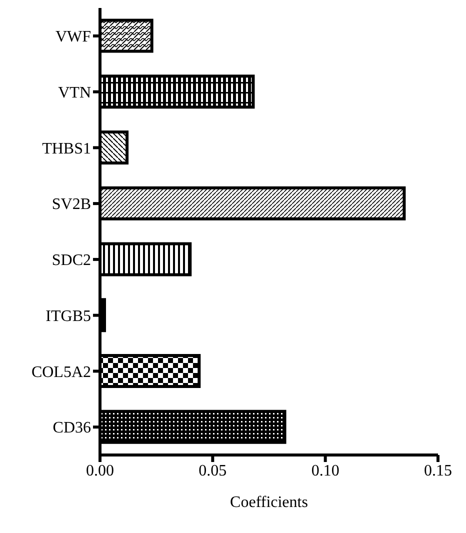  Describe the element at coordinates (269, 502) in the screenshot. I see `x-axis-title: Coefficients` at that location.